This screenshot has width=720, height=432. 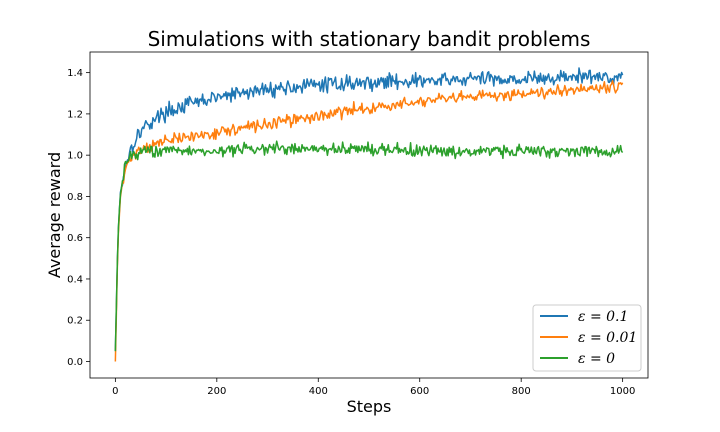 I want to click on x-tick-label: 400, so click(x=318, y=391).